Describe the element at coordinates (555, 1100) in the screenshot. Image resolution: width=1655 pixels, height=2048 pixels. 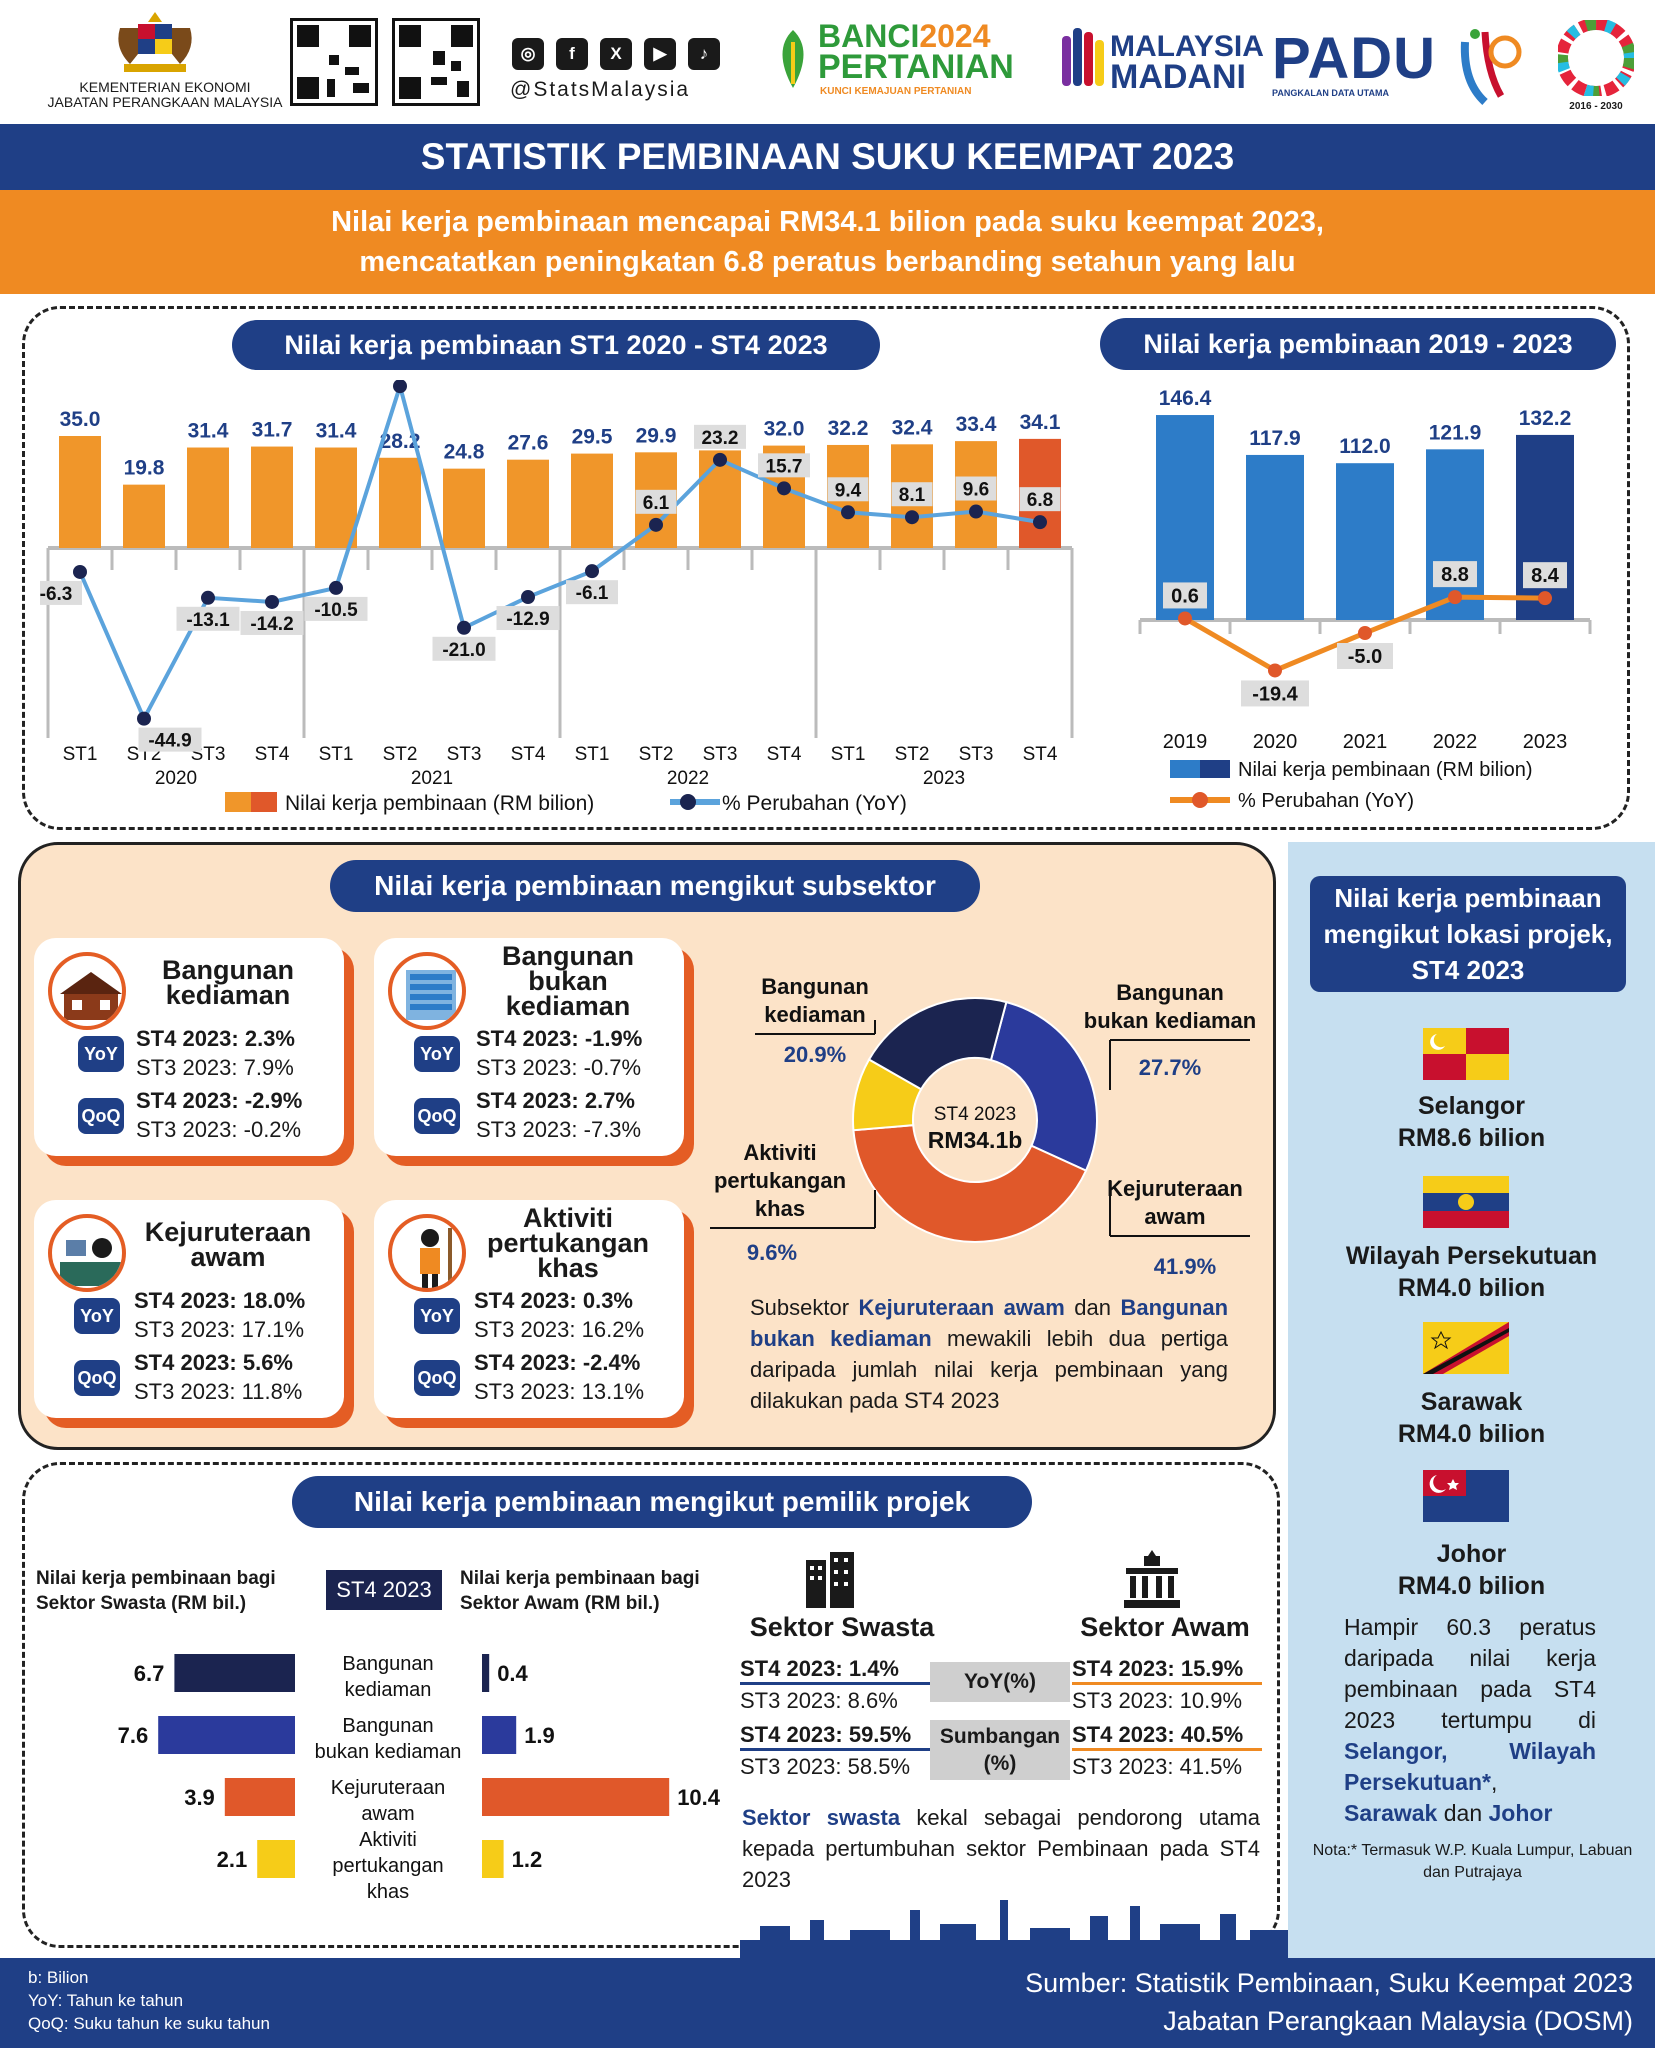
I see `qoq-current: ST4 2023: 2.7%` at that location.